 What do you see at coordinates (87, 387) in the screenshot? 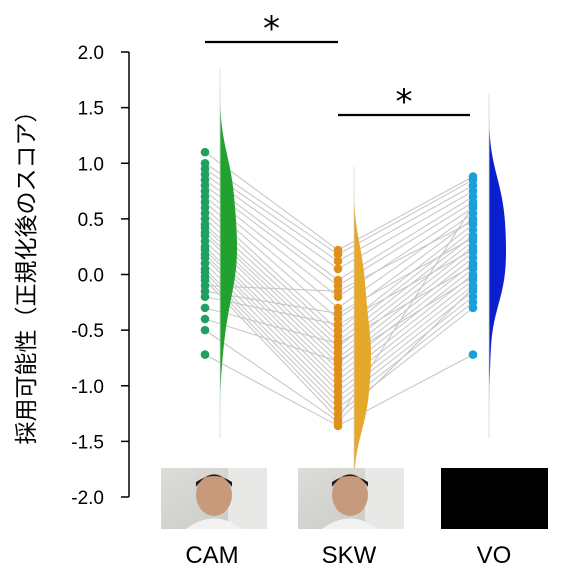
I see `y-tick-label: -1.0` at bounding box center [87, 387].